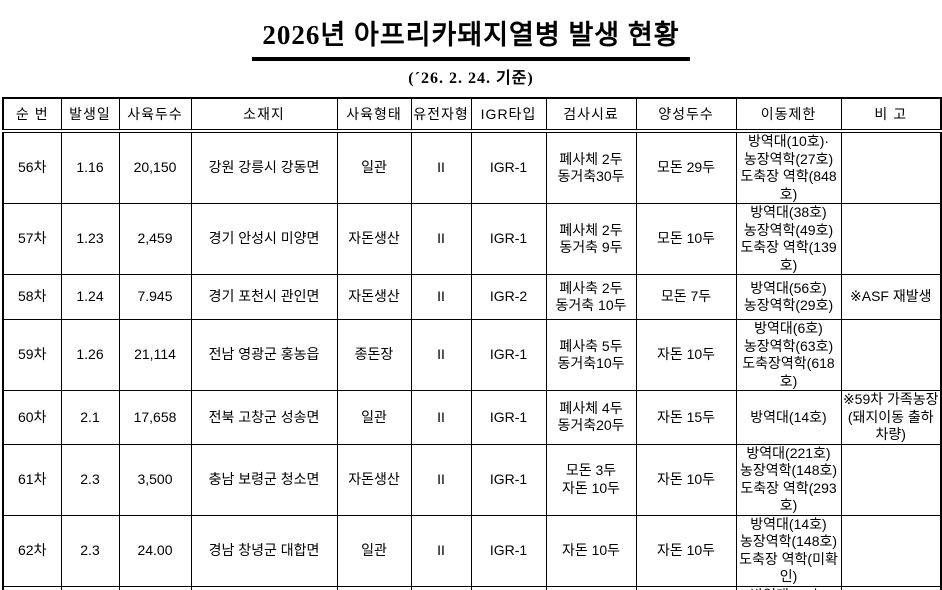 This screenshot has width=942, height=590. Describe the element at coordinates (788, 479) in the screenshot. I see `cell-restriction: 방역대(221호) 농장역학(148호) 도축장 역학(293호)` at that location.